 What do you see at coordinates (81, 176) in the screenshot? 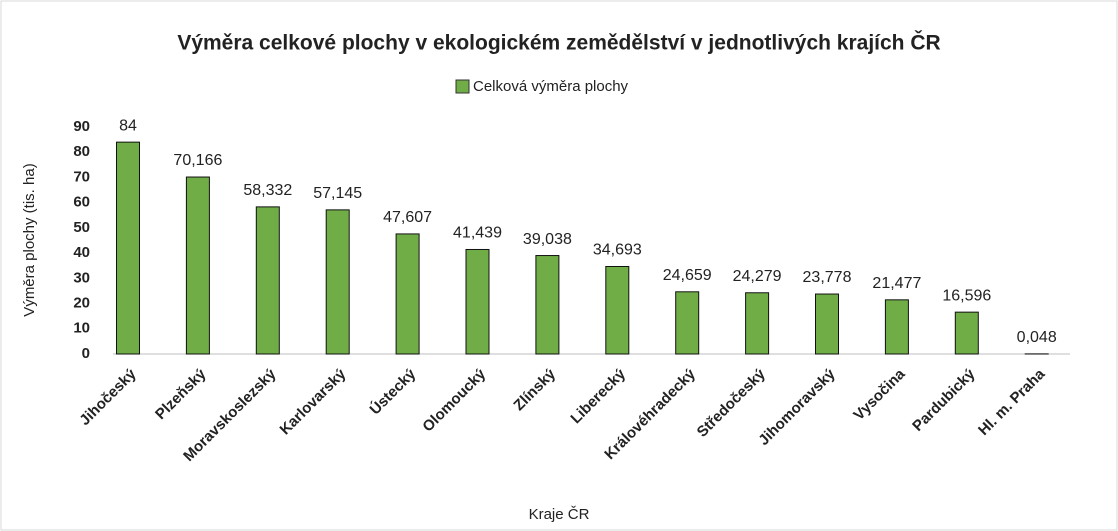
I see `y-tick-label: 70` at bounding box center [81, 176].